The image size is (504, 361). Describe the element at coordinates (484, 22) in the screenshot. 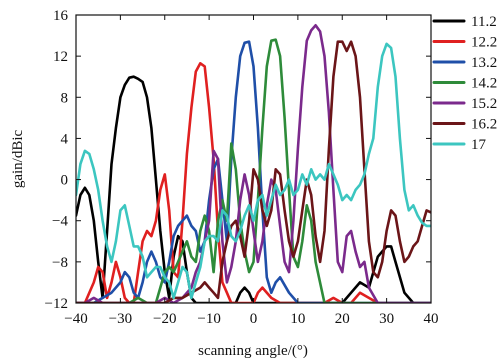

I see `legend-label-0: 11.2` at that location.